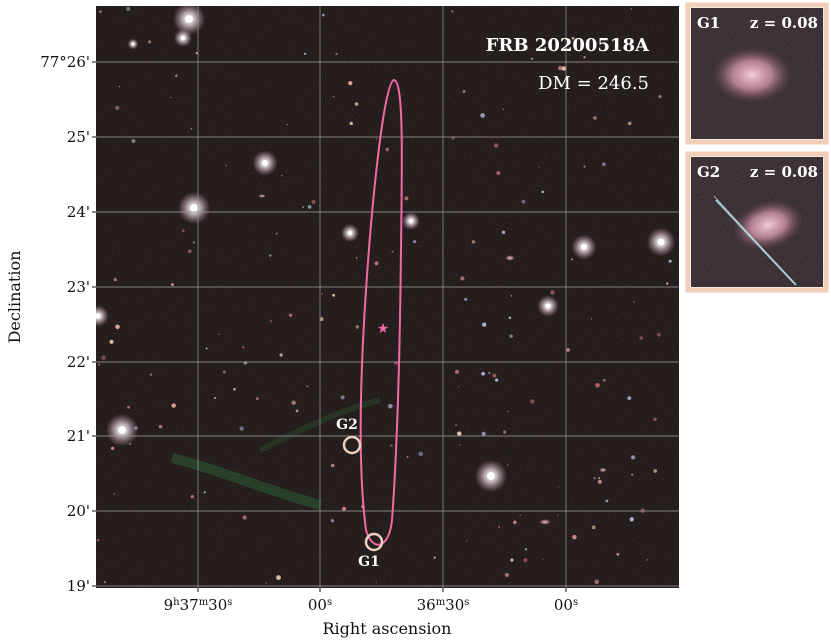  Describe the element at coordinates (784, 172) in the screenshot. I see `inset-g2-redshift: z = 0.08` at that location.